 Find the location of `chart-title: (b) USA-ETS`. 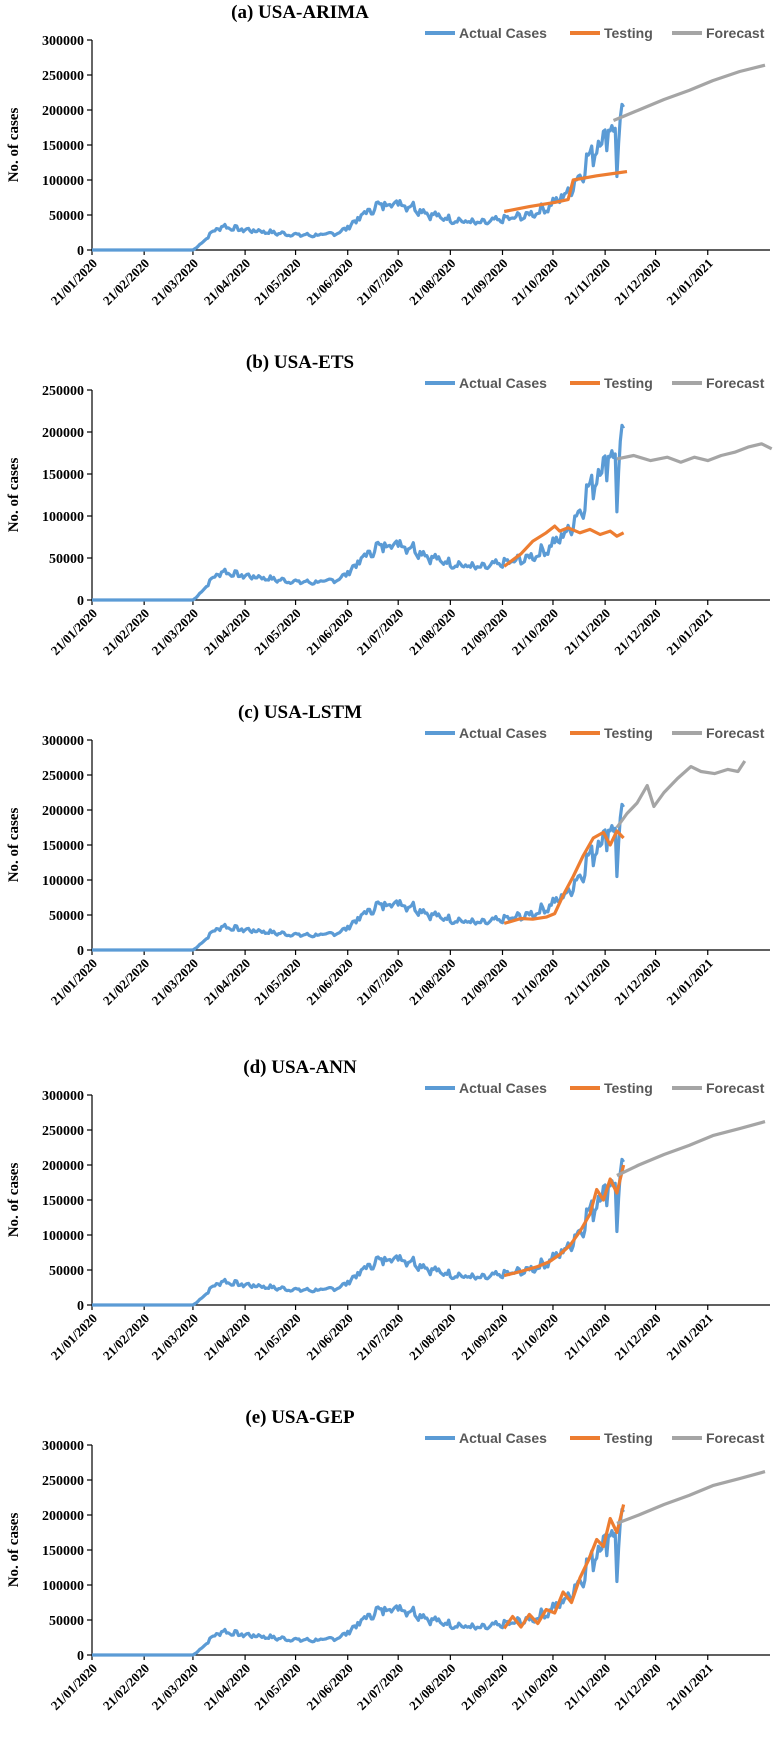

chart-title: (b) USA-ETS is located at coordinates (300, 362).